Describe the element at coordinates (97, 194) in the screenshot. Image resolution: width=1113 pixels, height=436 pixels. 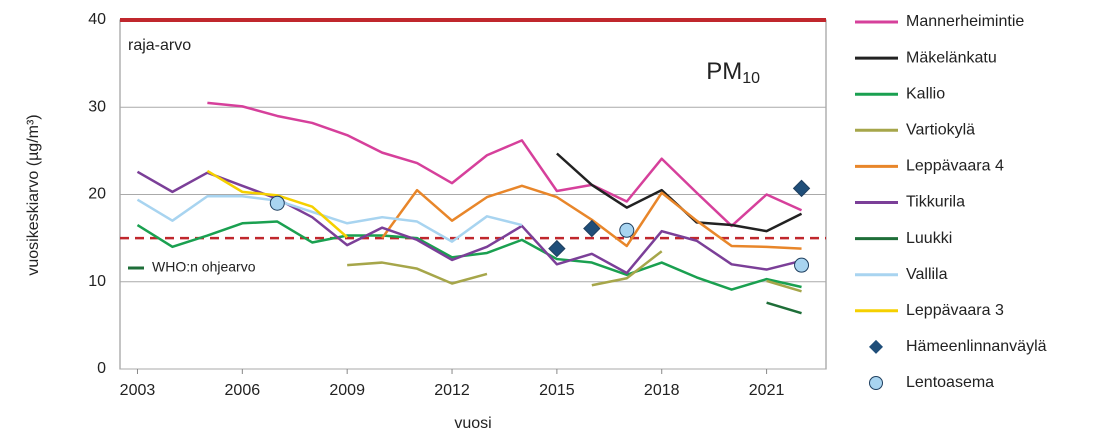
I see `y-tick-label: 20` at that location.